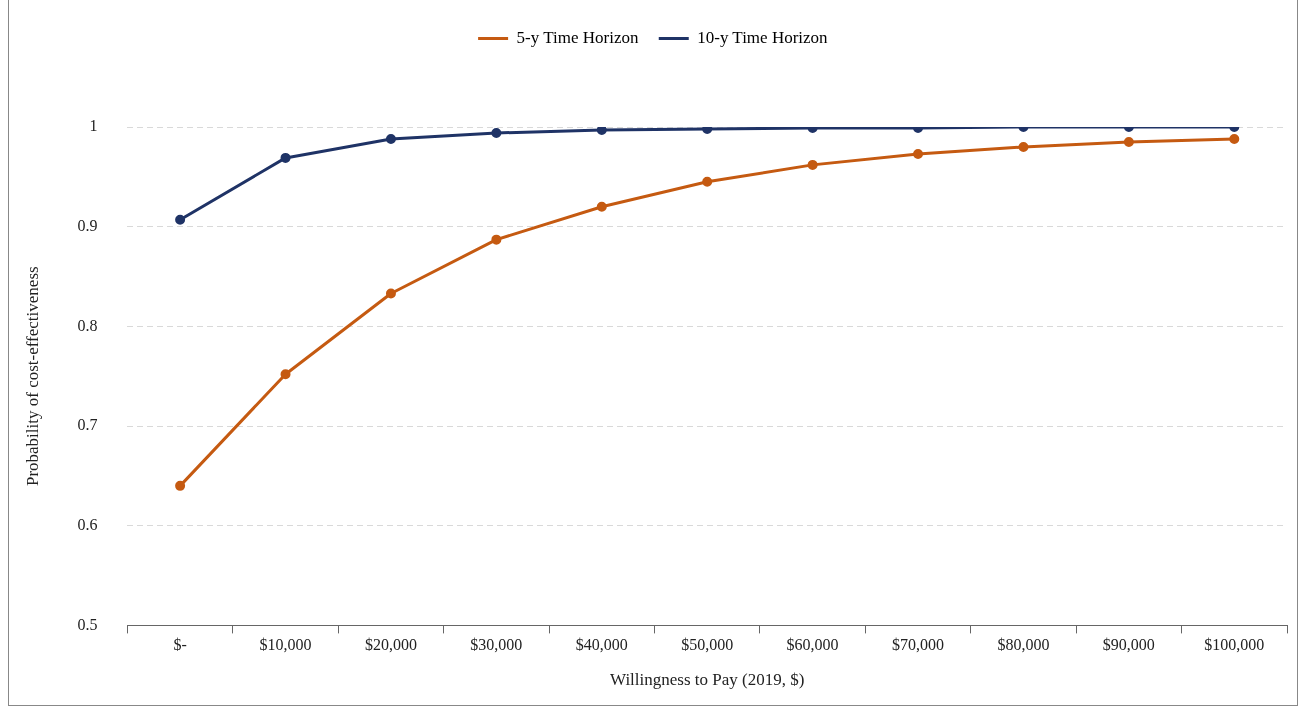  I want to click on x-tick-label: $40,000, so click(601, 645).